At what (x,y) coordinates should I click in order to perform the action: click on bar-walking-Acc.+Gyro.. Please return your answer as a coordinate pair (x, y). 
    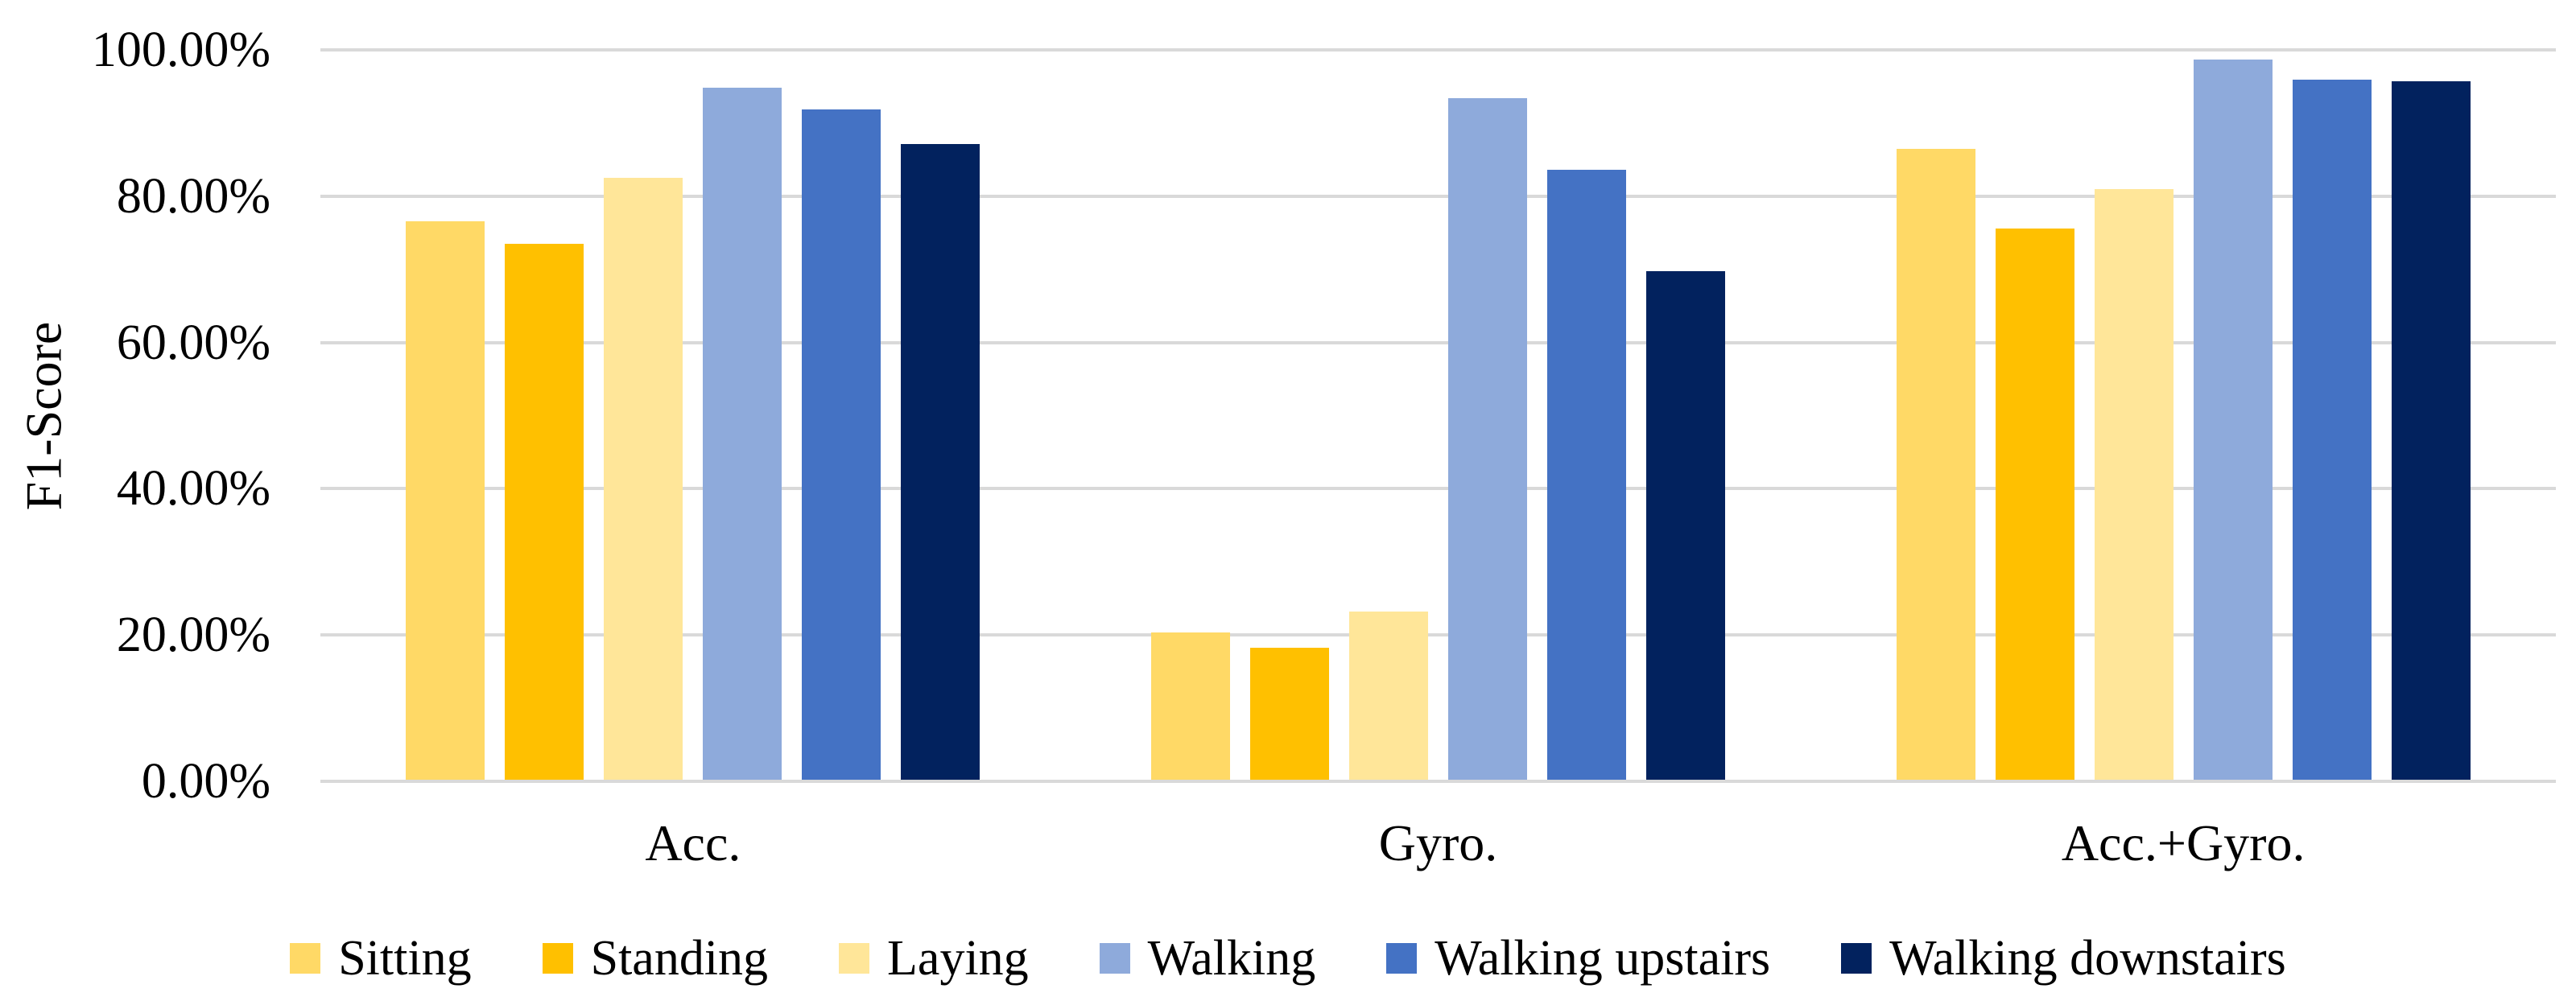
    Looking at the image, I should click on (2233, 420).